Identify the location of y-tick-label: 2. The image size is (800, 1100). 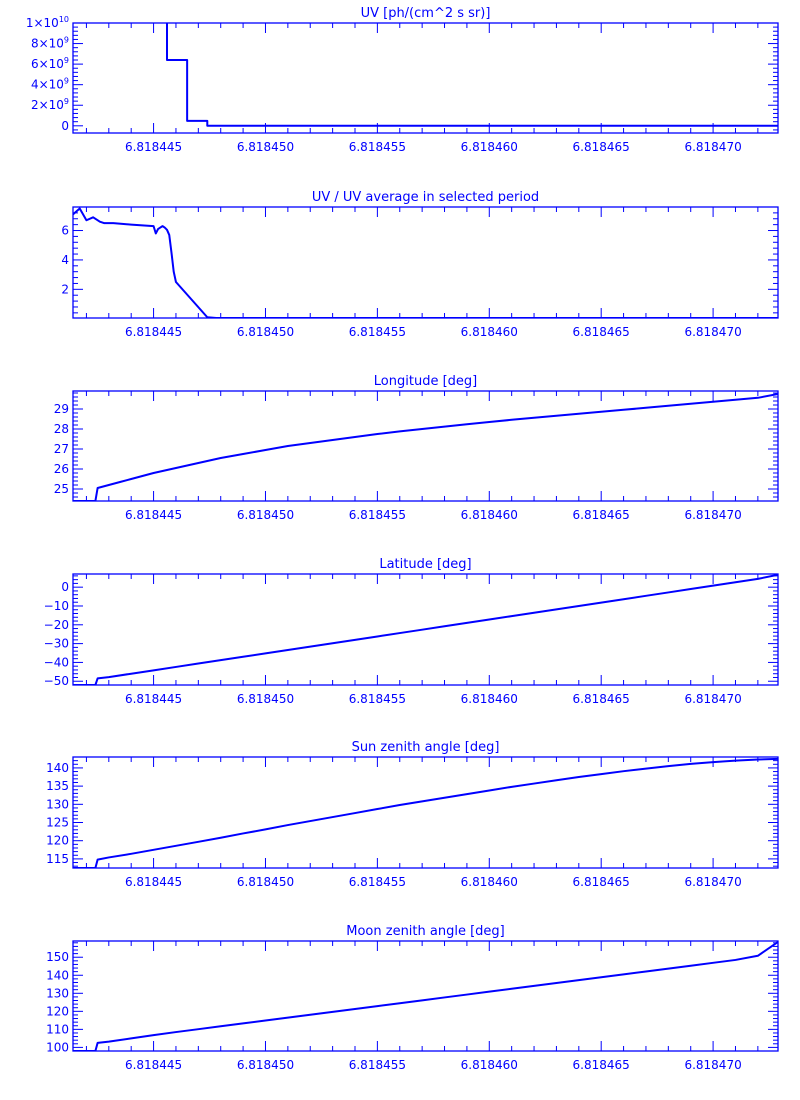
(65, 289).